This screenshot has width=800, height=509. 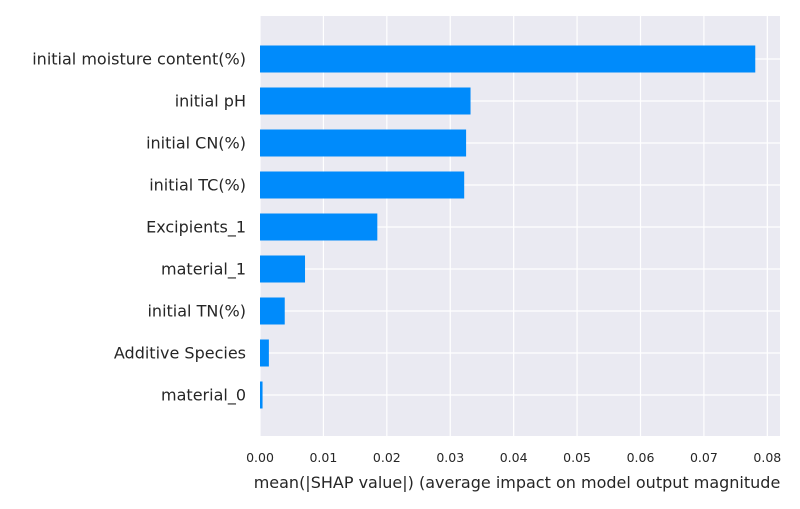 What do you see at coordinates (767, 457) in the screenshot?
I see `x-tick-label: 0.08` at bounding box center [767, 457].